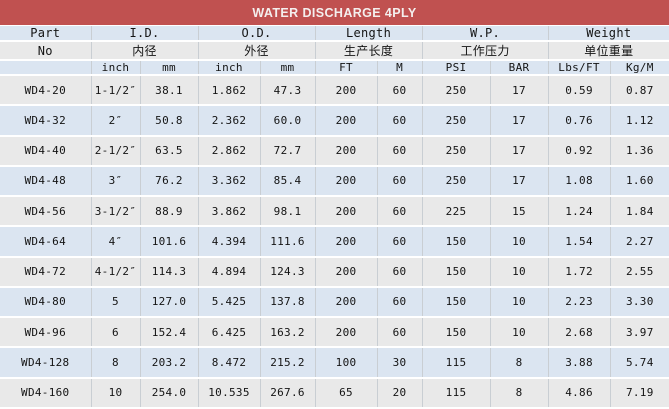  I want to click on cell-od-mm: 111.6, so click(288, 242).